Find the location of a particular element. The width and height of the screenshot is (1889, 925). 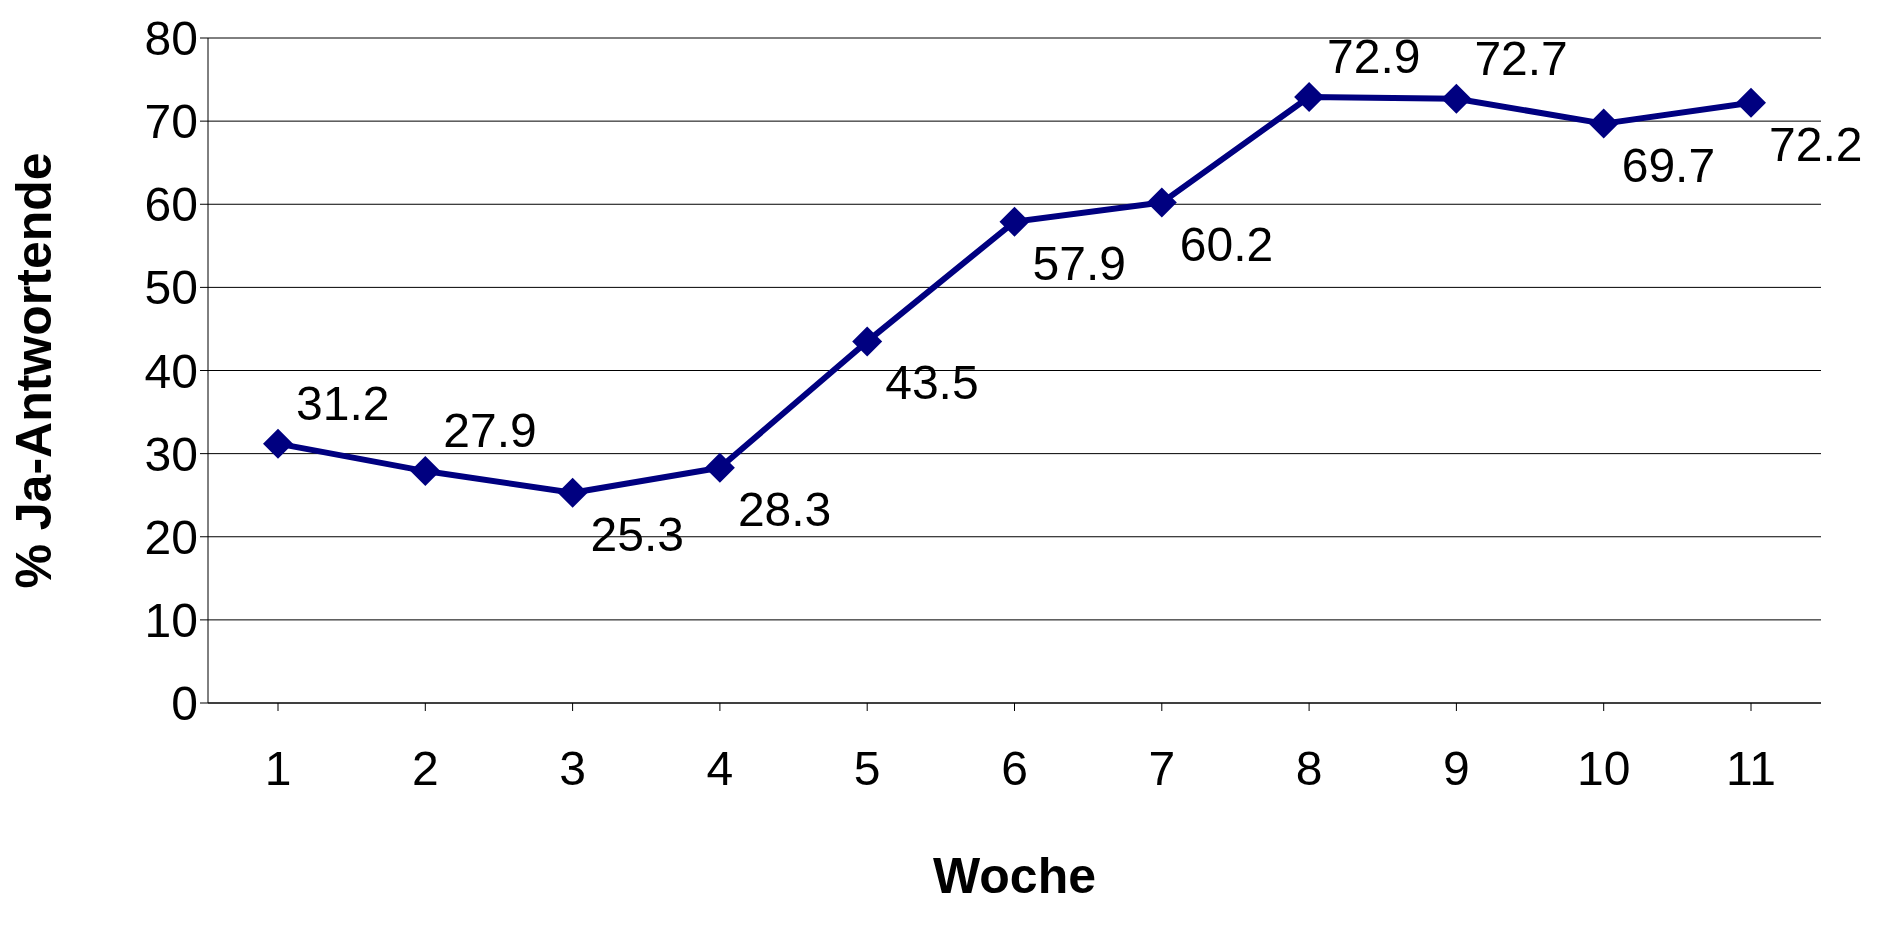

data-label: 60.2 is located at coordinates (1226, 244).